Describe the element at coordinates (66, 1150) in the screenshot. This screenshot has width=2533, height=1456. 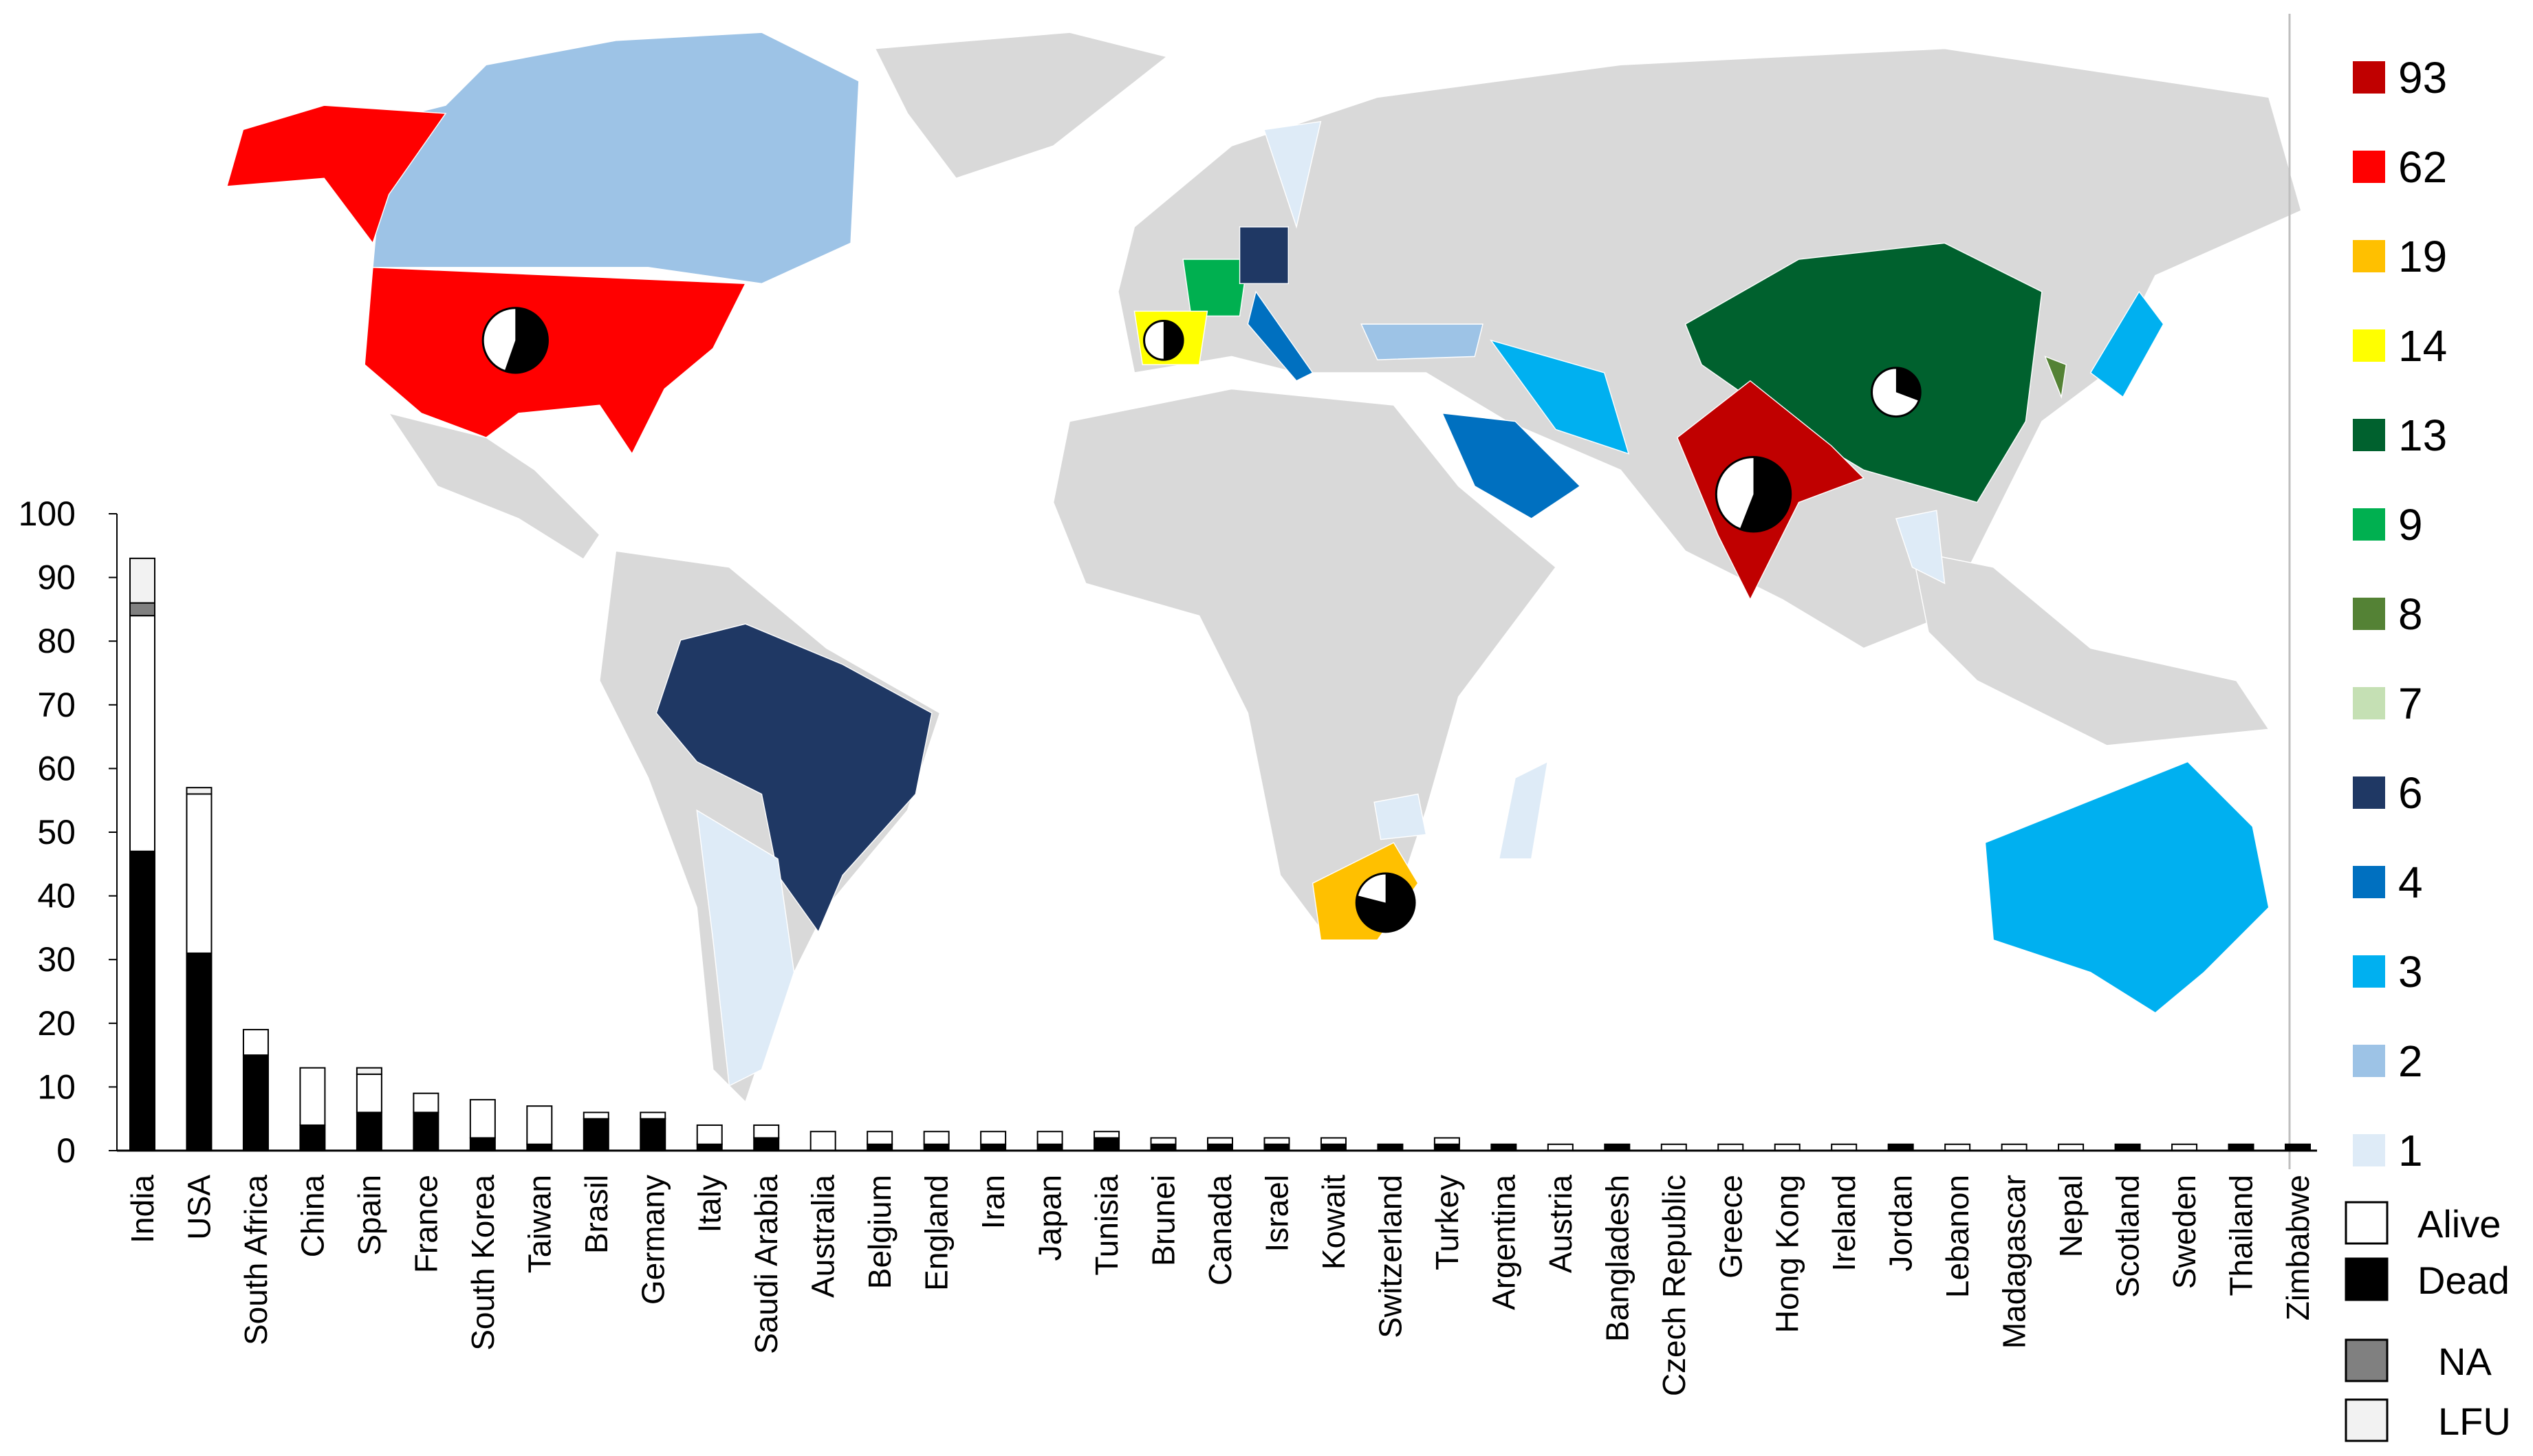
I see `y-tick-label: 0` at that location.